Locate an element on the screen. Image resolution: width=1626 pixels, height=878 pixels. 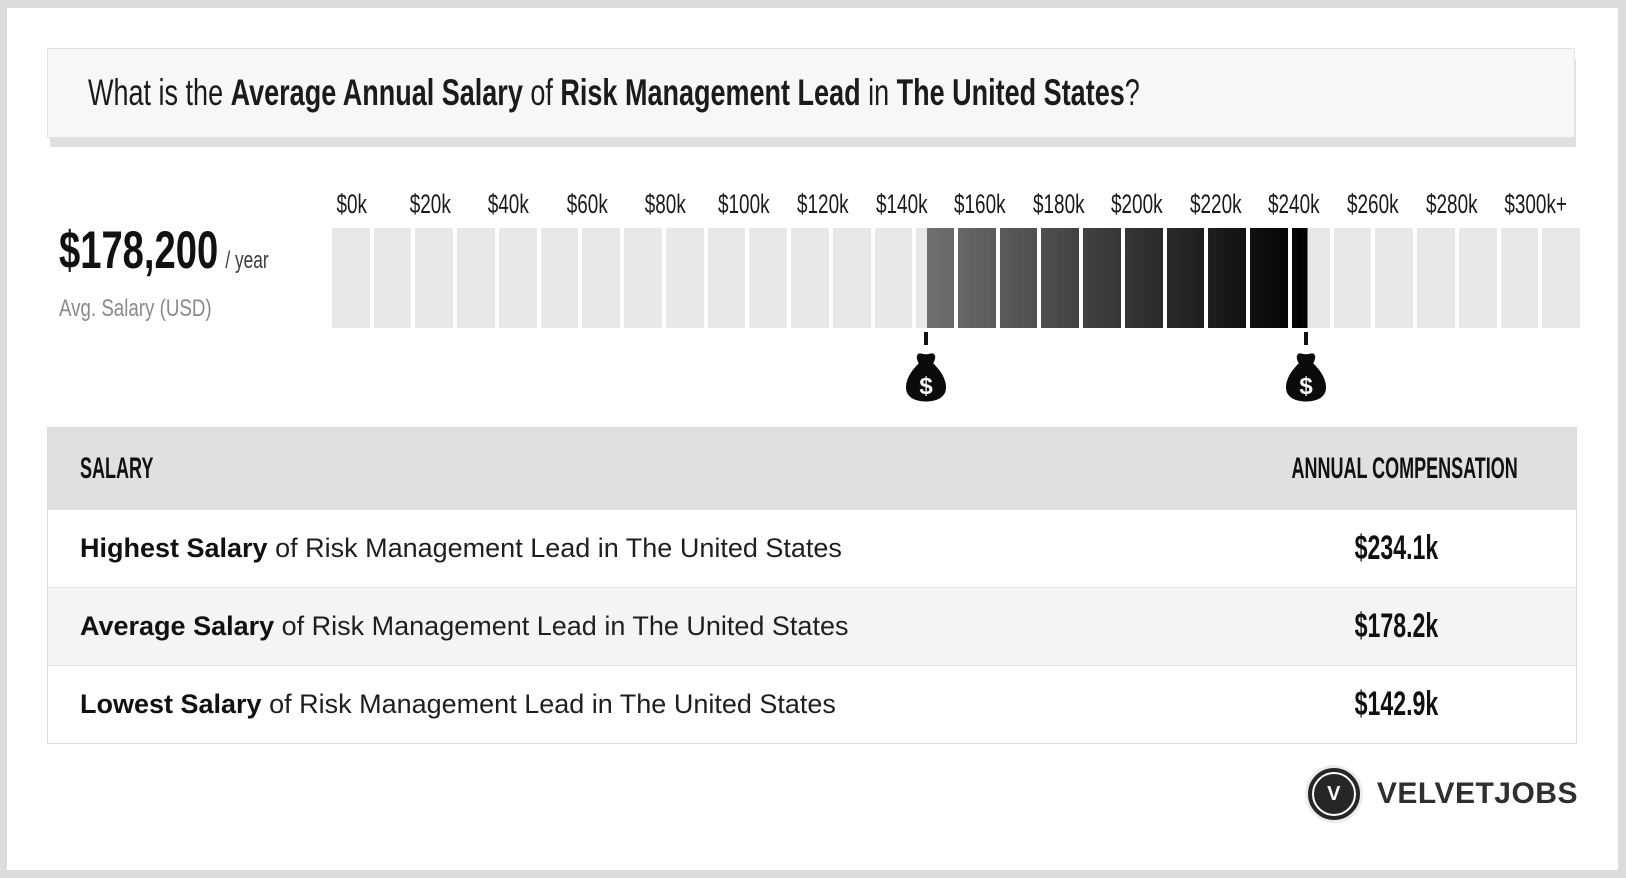
axis-tick-label: $280k is located at coordinates (1451, 204).